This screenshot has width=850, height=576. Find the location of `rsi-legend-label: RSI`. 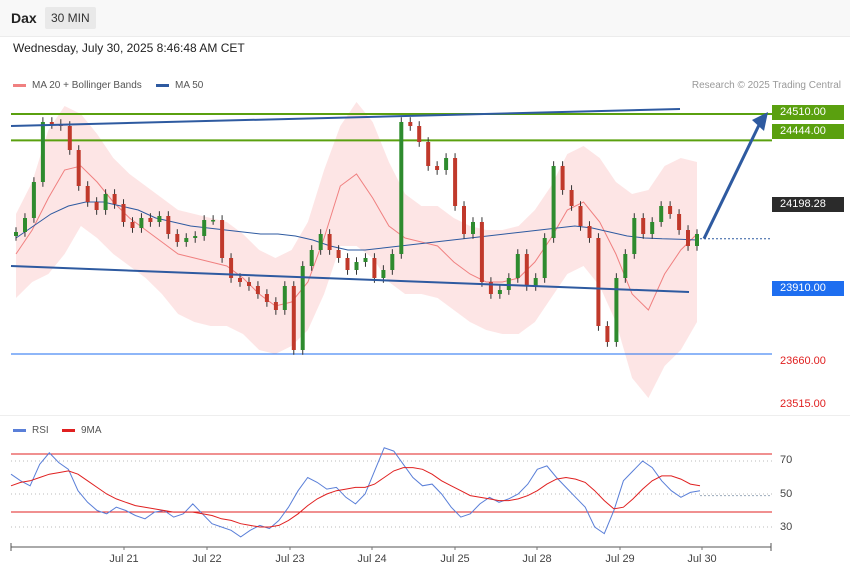

rsi-legend-label: RSI is located at coordinates (40, 430).